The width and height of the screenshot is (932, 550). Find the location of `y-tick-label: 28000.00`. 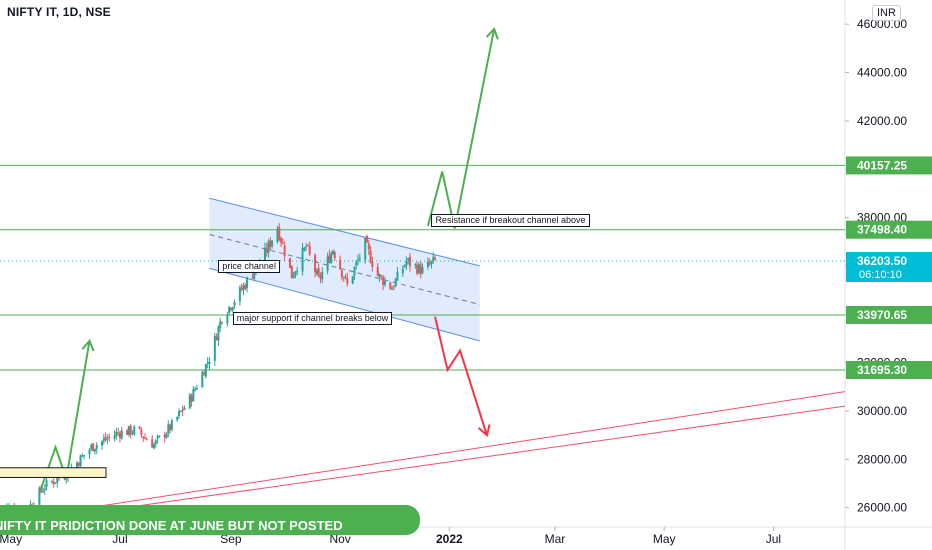

y-tick-label: 28000.00 is located at coordinates (882, 459).